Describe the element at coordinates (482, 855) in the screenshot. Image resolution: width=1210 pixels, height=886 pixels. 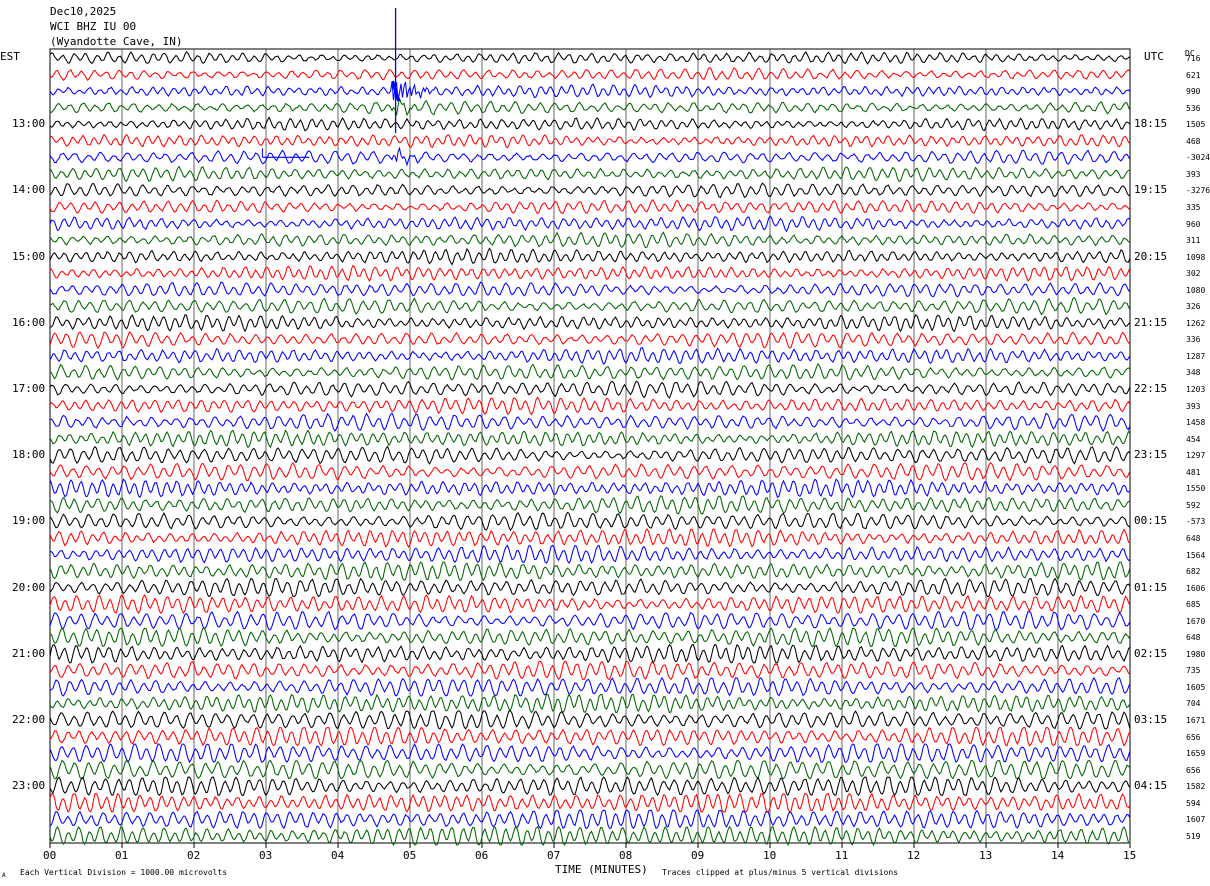
I see `x-tick-label: 06` at that location.